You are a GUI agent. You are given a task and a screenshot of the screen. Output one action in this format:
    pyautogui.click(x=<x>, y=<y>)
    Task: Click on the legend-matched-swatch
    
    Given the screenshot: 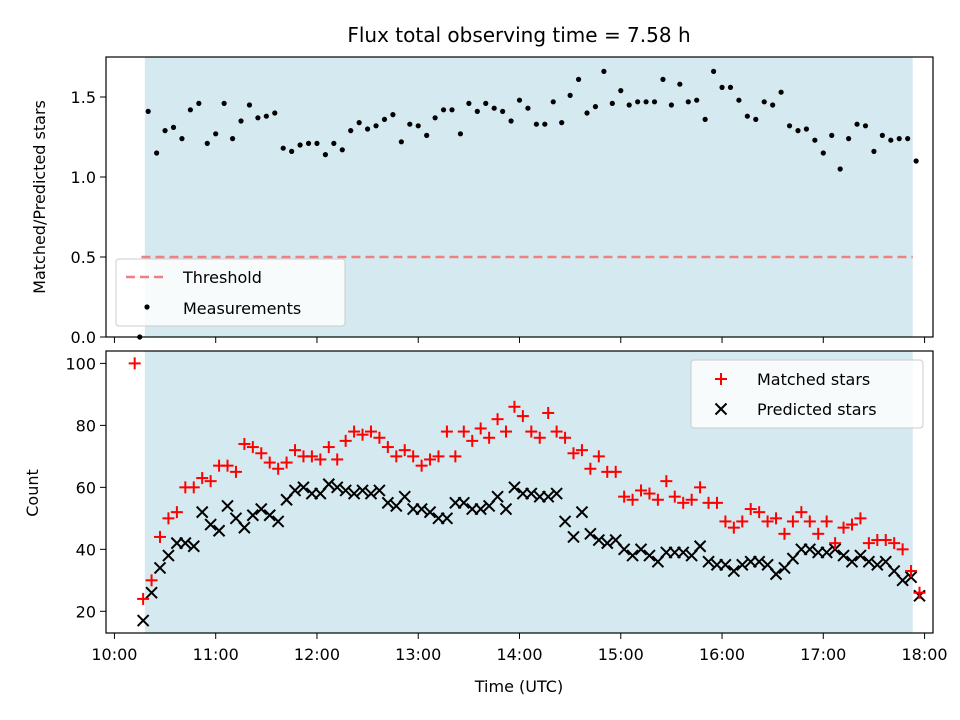 What is the action you would take?
    pyautogui.click(x=721, y=379)
    